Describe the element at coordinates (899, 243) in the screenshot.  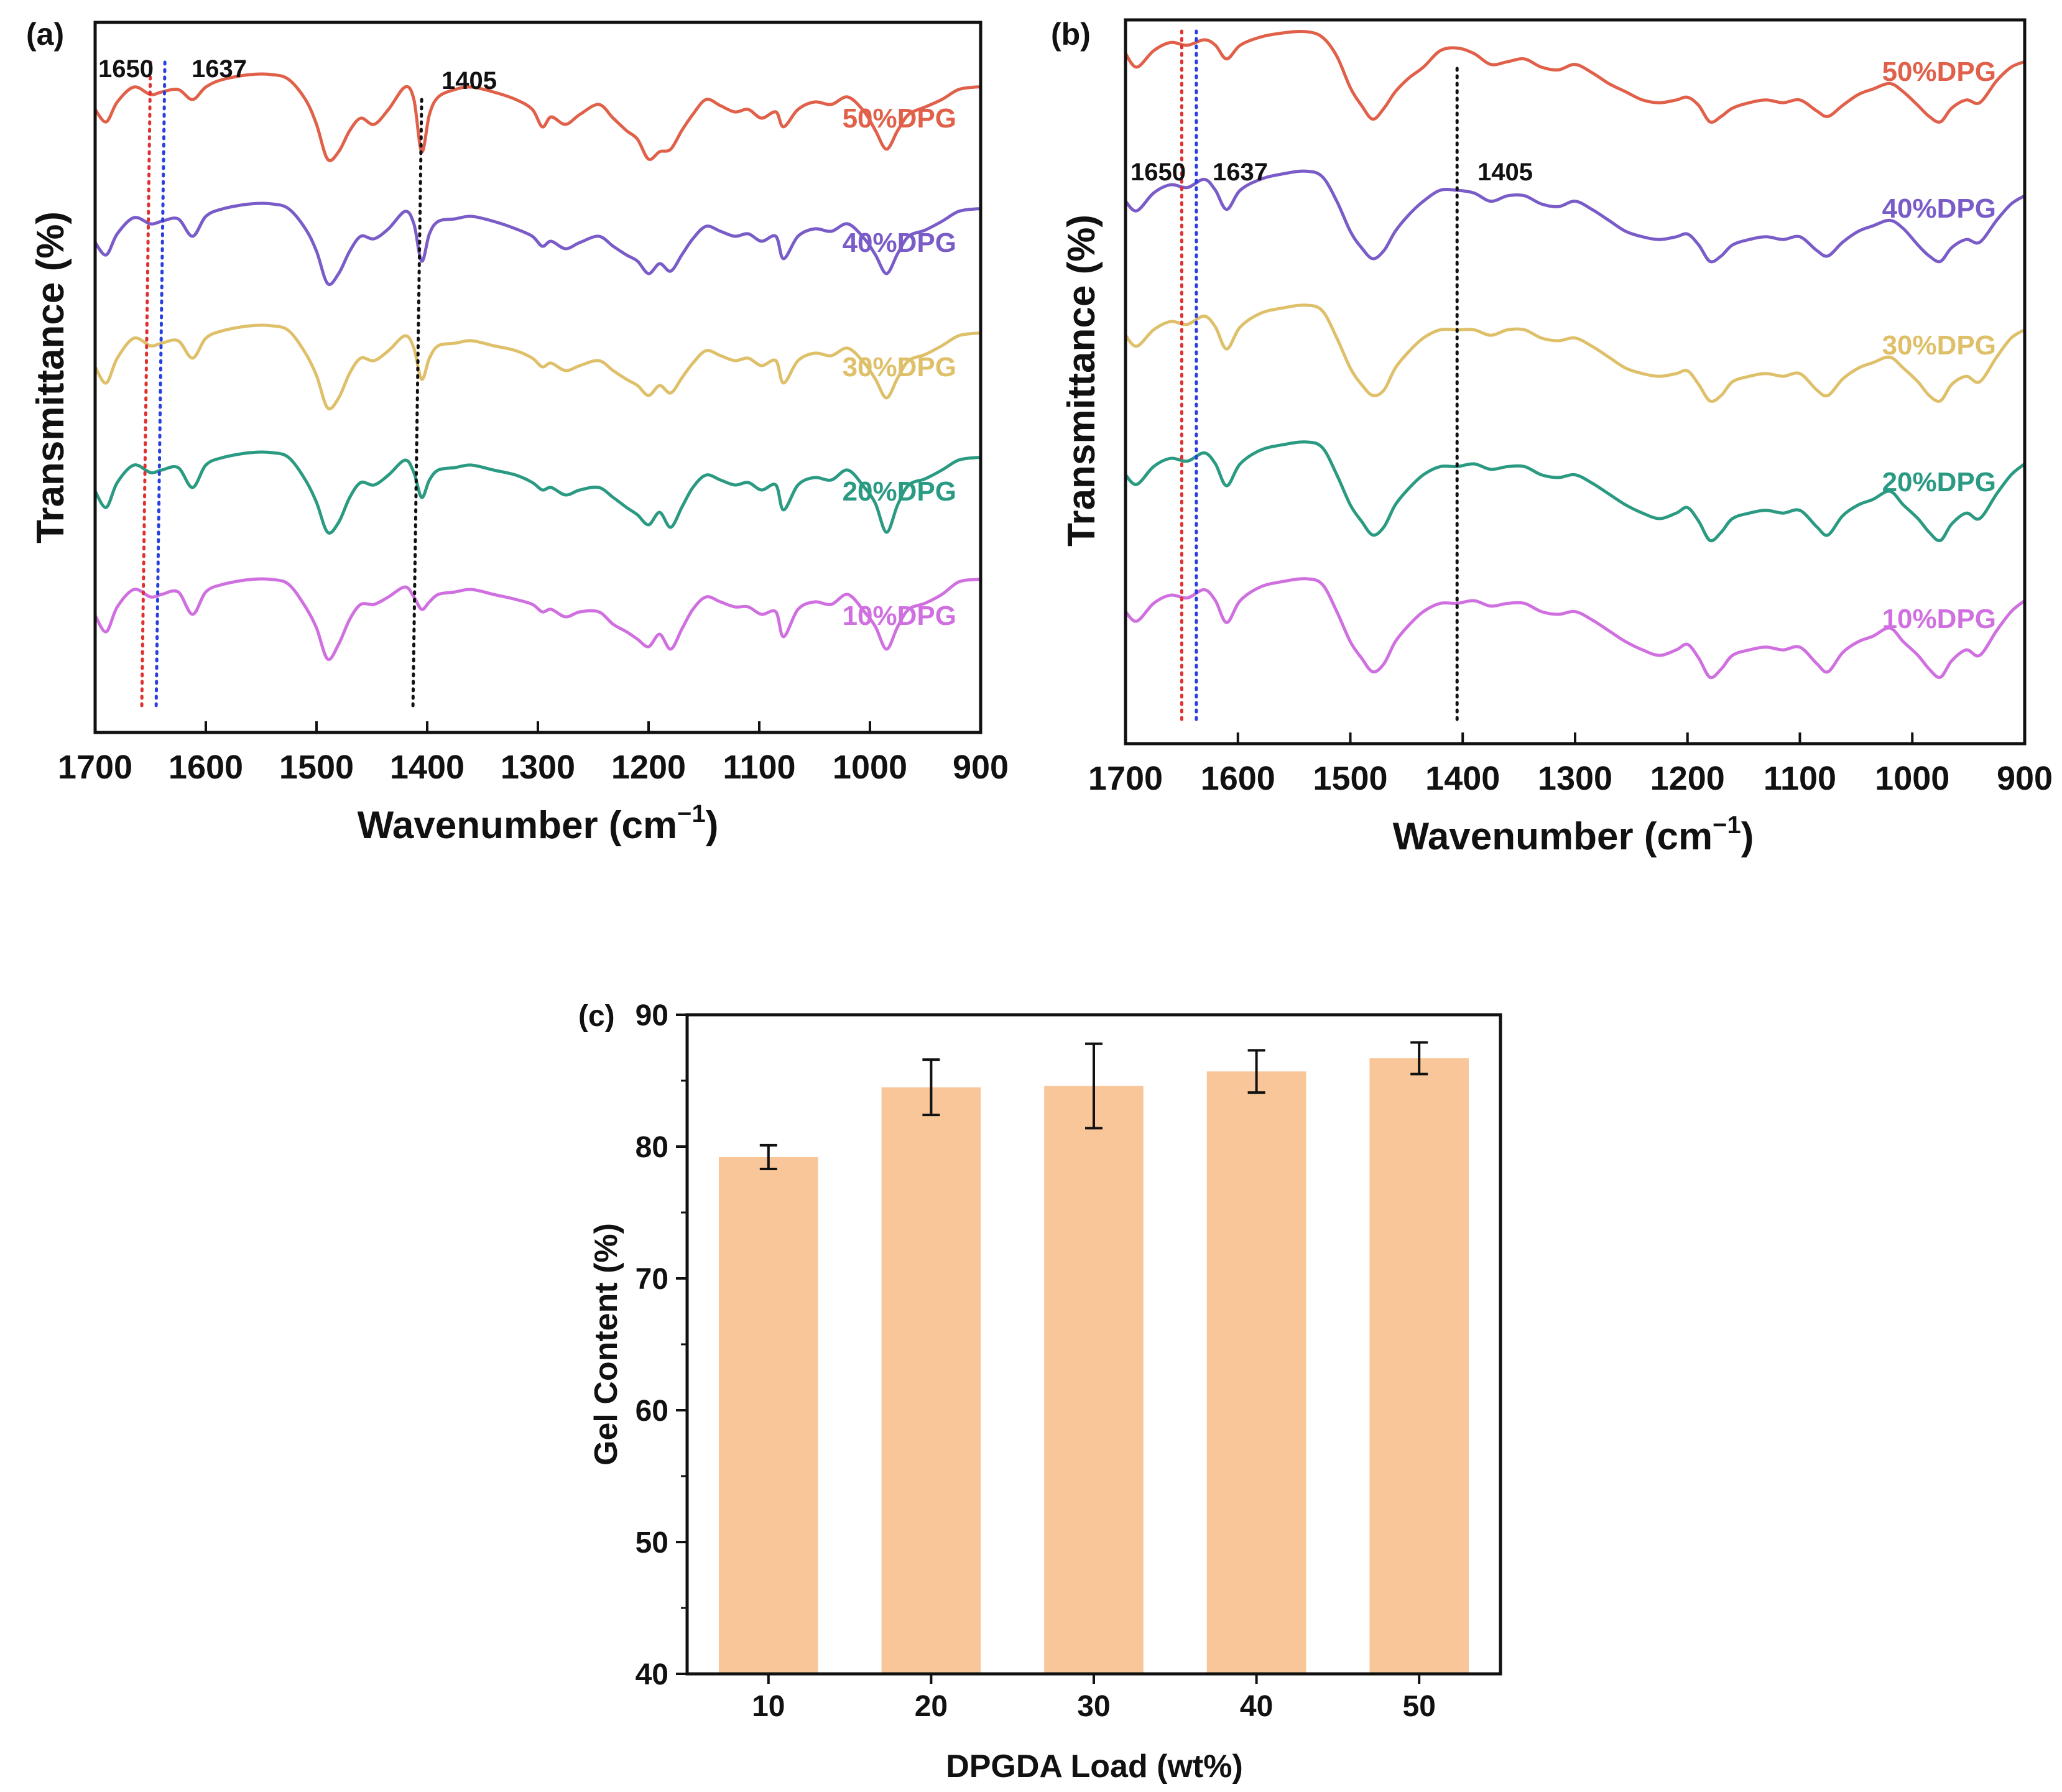
I see `panel-a-series-label: 40%DPG` at that location.